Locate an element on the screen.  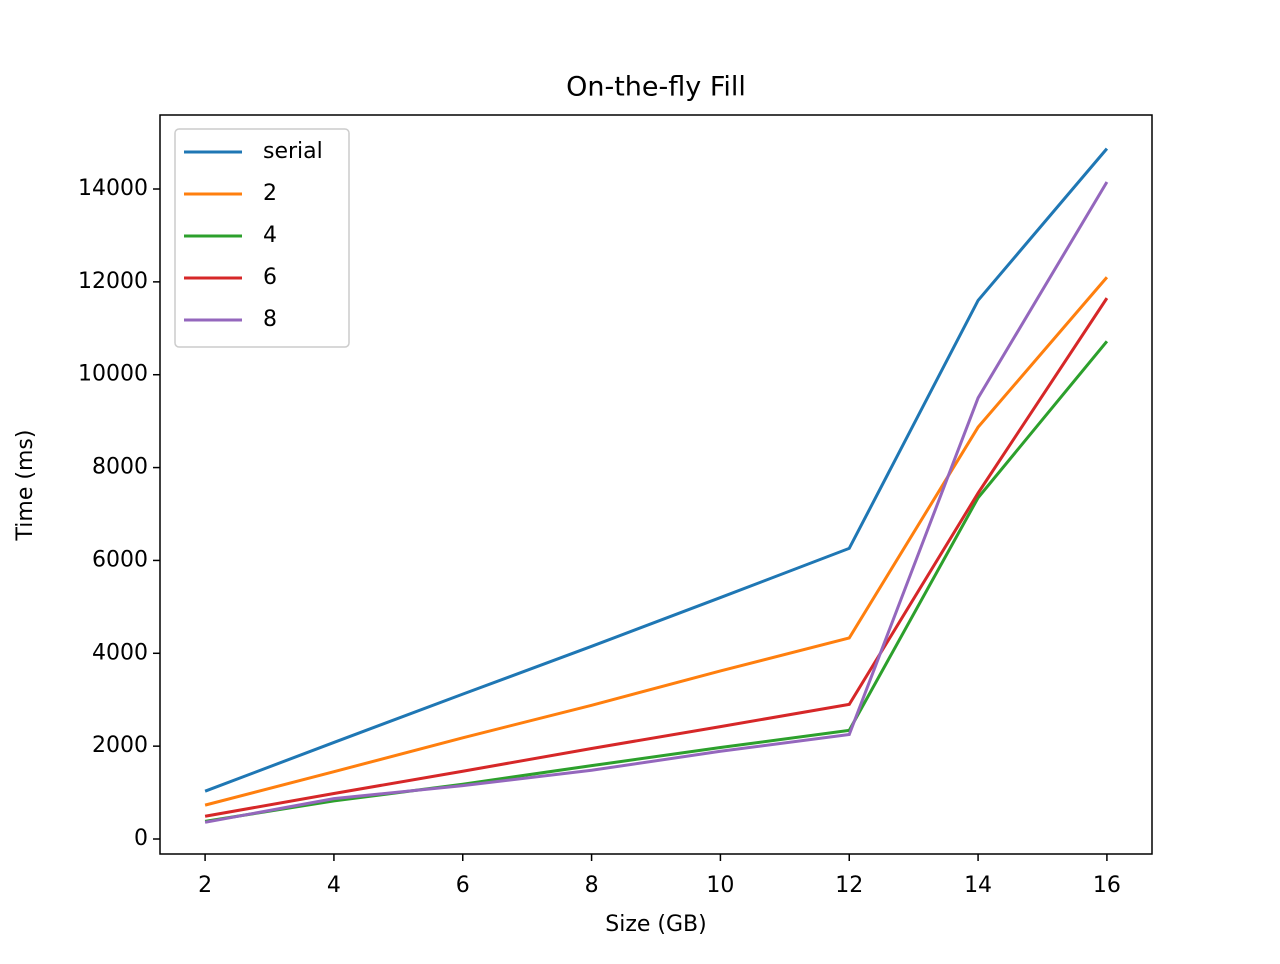
legend-label: 8 is located at coordinates (270, 319).